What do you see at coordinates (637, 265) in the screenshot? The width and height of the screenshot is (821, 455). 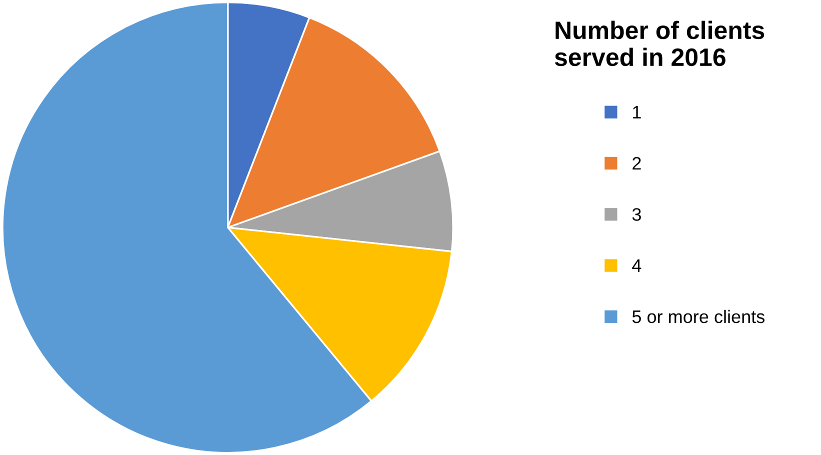 I see `legend-label: 4` at bounding box center [637, 265].